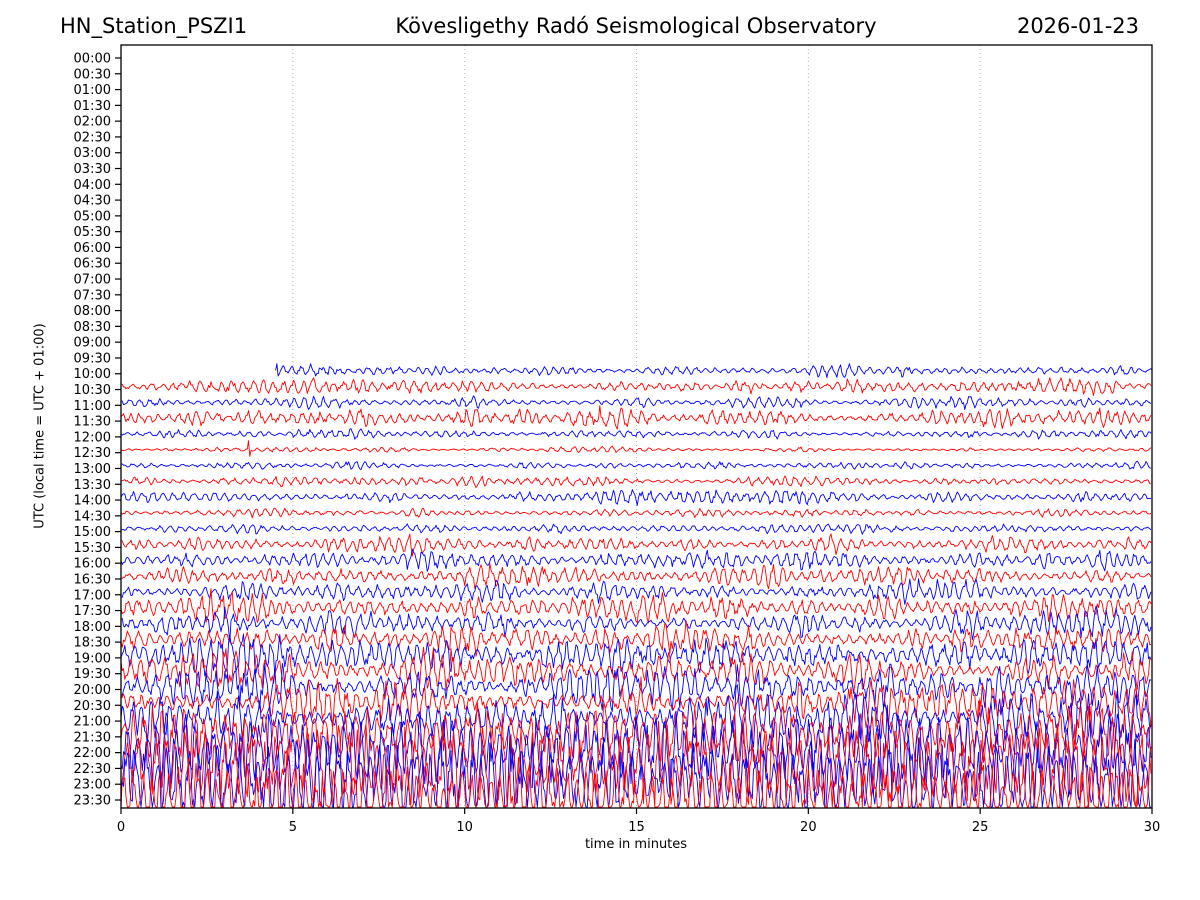 The image size is (1200, 900). I want to click on svg-text: 18:00, so click(92, 627).